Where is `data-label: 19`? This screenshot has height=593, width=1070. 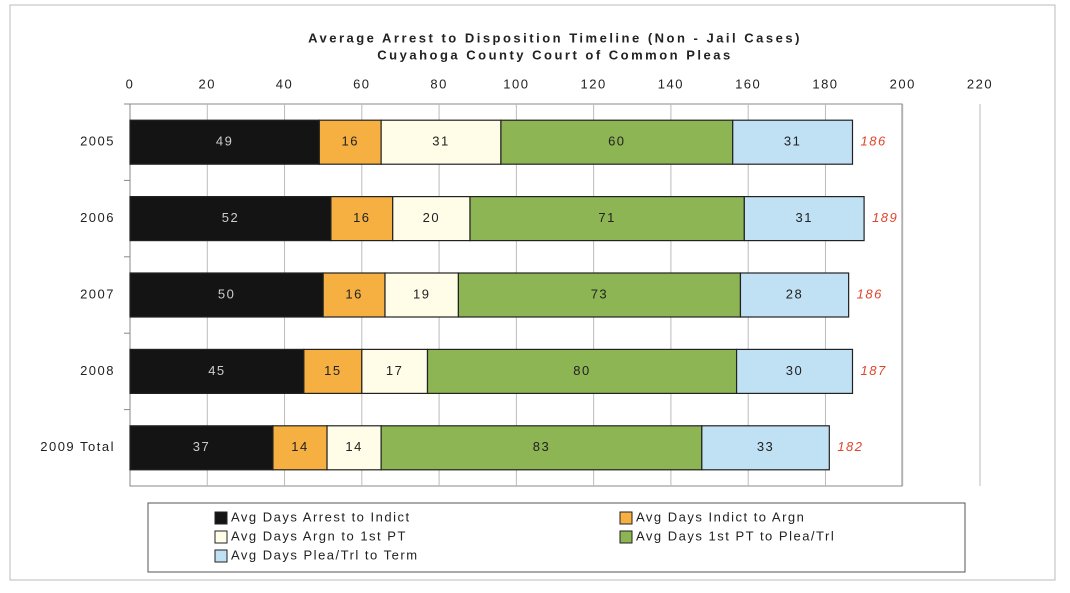 data-label: 19 is located at coordinates (421, 293).